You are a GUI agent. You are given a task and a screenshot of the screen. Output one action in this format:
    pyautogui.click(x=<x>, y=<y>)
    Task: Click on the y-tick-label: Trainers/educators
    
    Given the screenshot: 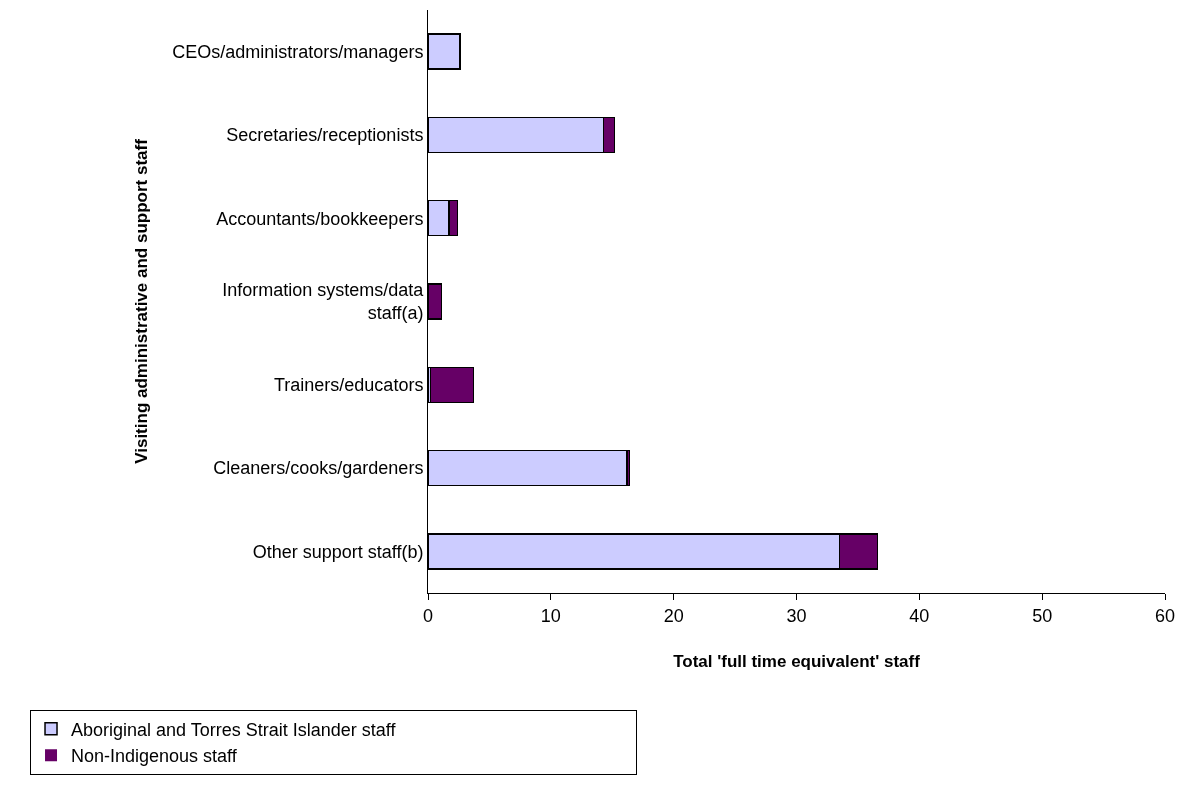 What is the action you would take?
    pyautogui.click(x=348, y=385)
    